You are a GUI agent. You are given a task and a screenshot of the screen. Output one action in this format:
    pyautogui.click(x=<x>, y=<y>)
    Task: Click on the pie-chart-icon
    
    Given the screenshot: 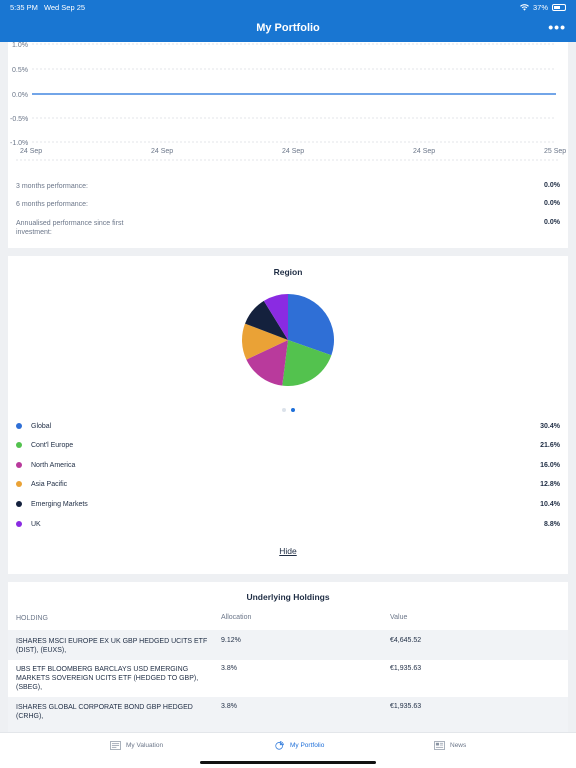 What is the action you would take?
    pyautogui.click(x=279, y=745)
    